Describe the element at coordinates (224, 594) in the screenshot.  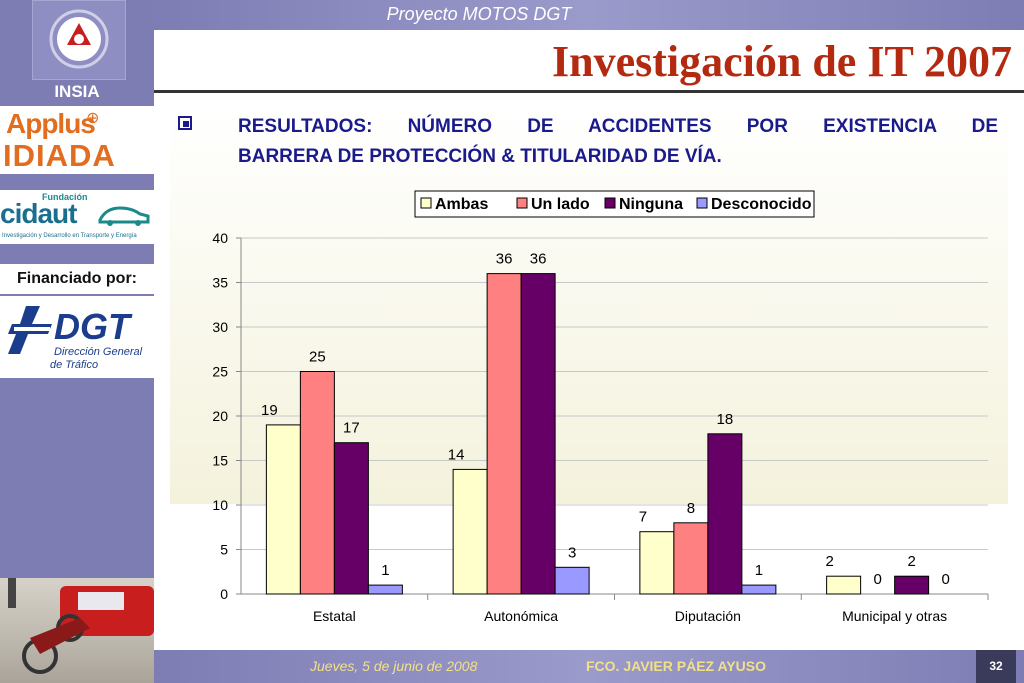
I see `y-tick-label: 0` at that location.